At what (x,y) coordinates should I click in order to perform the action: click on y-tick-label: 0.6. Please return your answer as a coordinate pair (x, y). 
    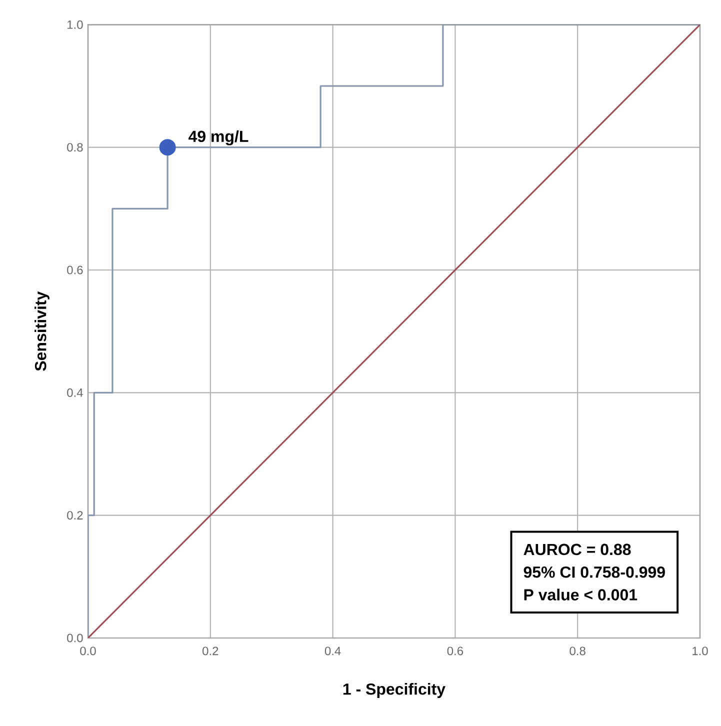
    Looking at the image, I should click on (75, 270).